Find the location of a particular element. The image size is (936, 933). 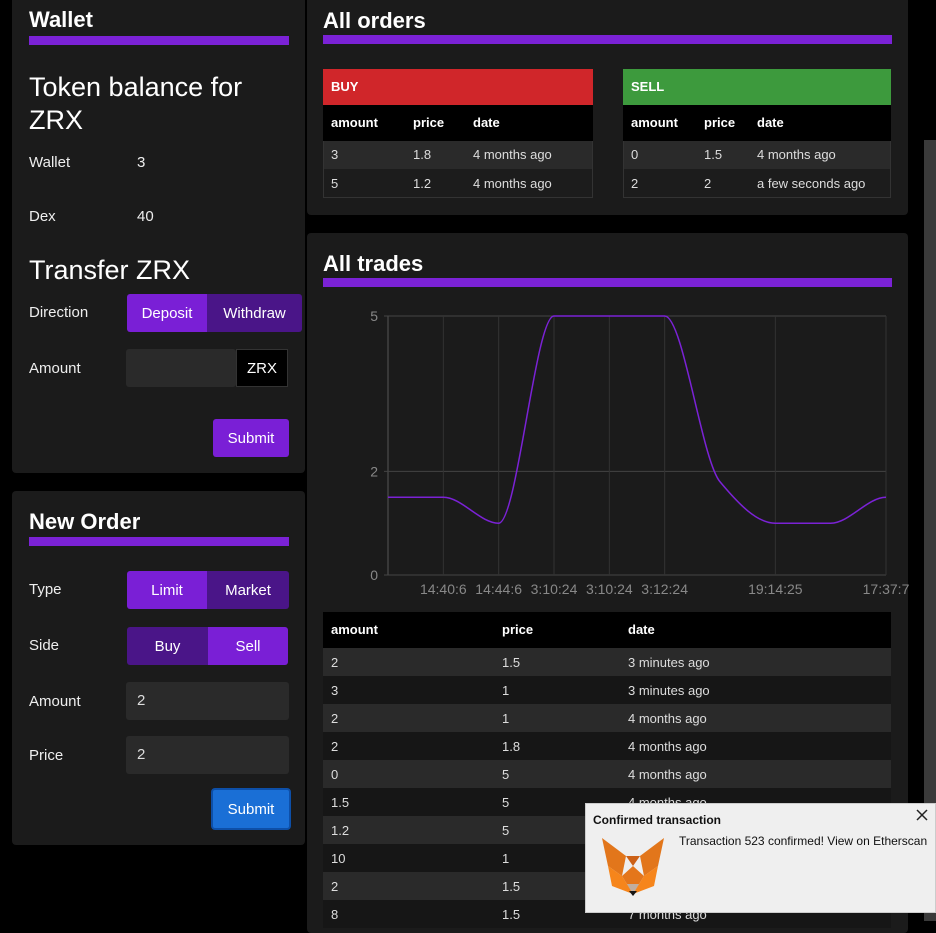

toggle-button: Limit is located at coordinates (167, 590).